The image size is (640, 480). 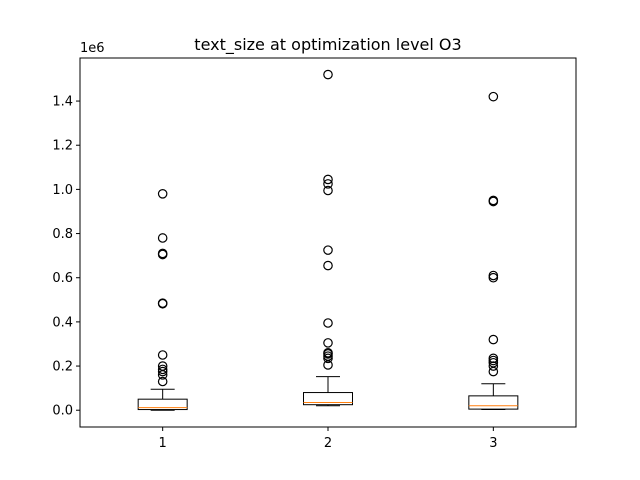 What do you see at coordinates (62, 367) in the screenshot?
I see `y-tick-label: 0.2` at bounding box center [62, 367].